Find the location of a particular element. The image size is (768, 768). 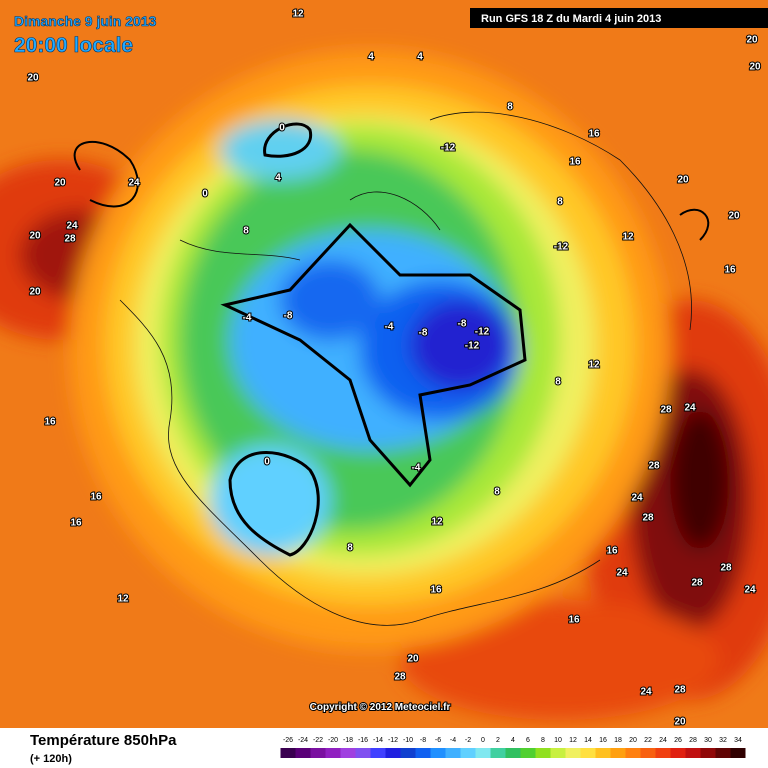

scale-label: -26 is located at coordinates (288, 740).